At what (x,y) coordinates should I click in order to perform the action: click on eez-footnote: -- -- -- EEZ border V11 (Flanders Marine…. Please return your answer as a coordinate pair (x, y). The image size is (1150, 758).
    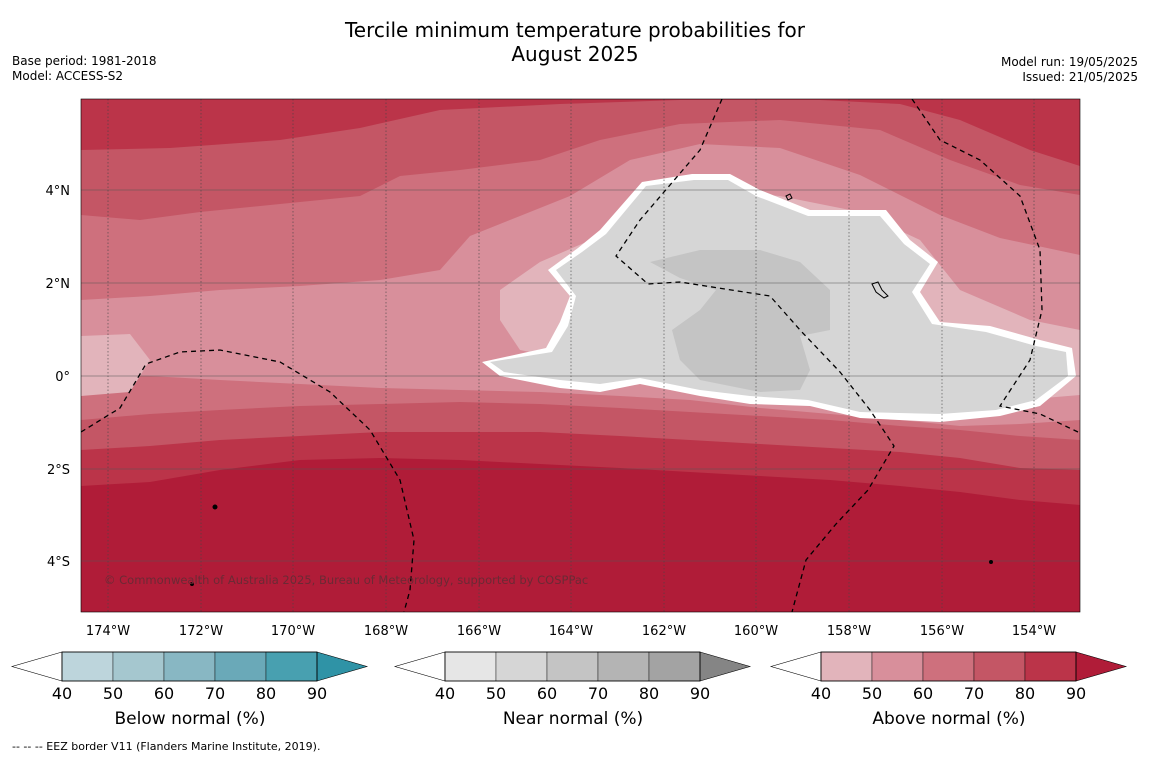
    Looking at the image, I should click on (166, 746).